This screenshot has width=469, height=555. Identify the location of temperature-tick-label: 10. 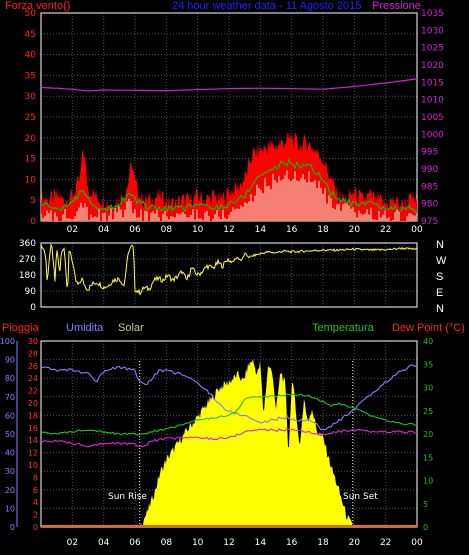
(428, 481).